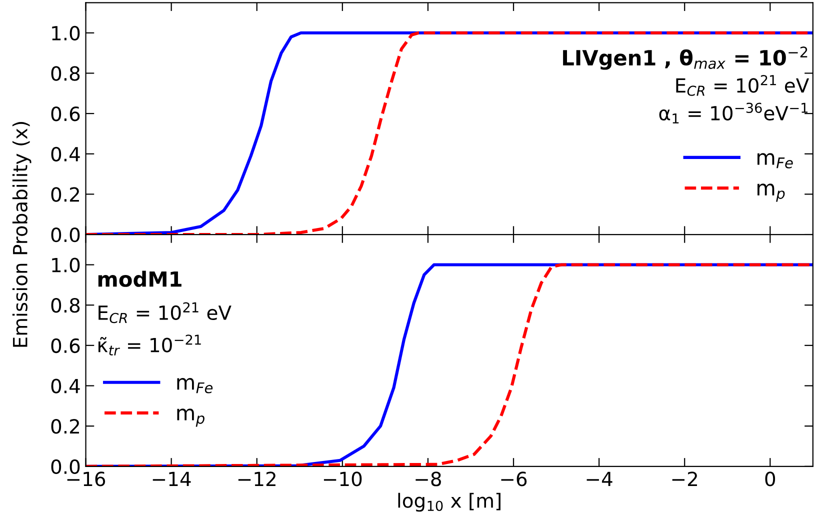 The image size is (817, 527). Describe the element at coordinates (514, 479) in the screenshot. I see `x-tick-label: −6` at that location.